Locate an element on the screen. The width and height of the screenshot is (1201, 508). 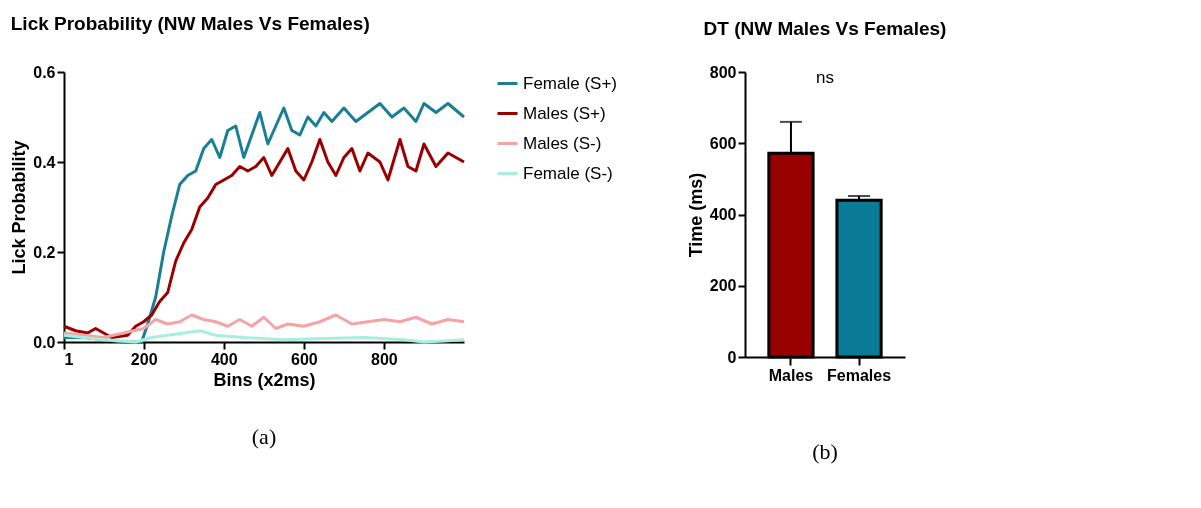
y-axis-title: Lick Probability is located at coordinates (19, 207).